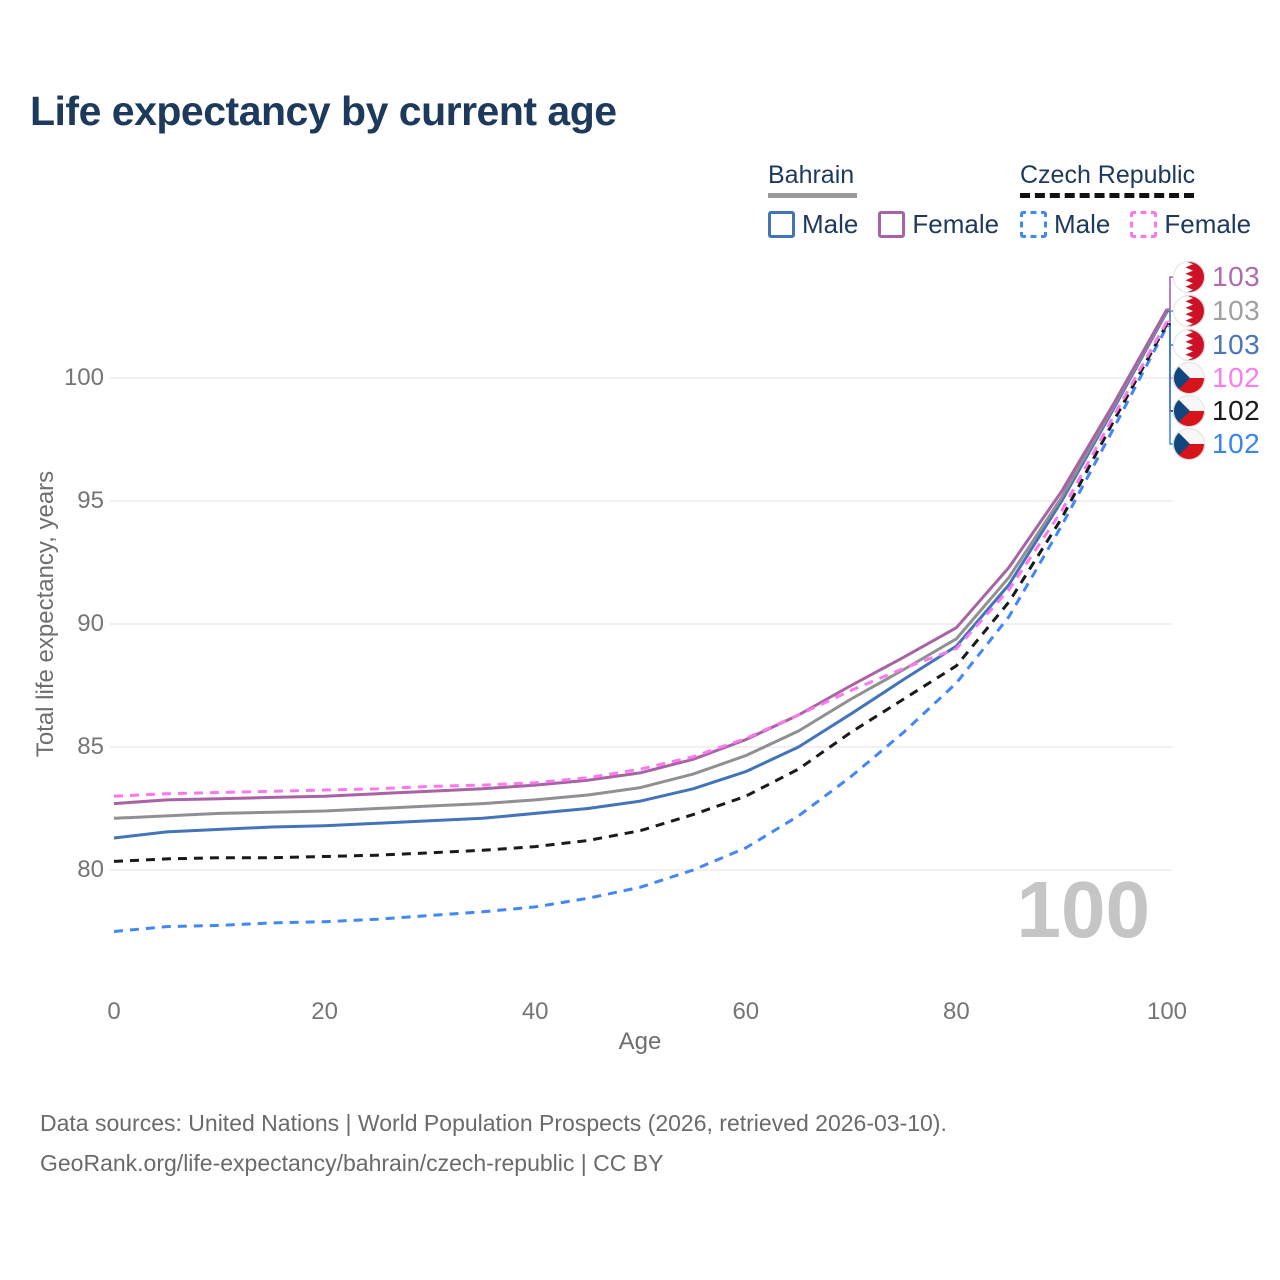  I want to click on legend-underline-czech-republic, so click(1107, 195).